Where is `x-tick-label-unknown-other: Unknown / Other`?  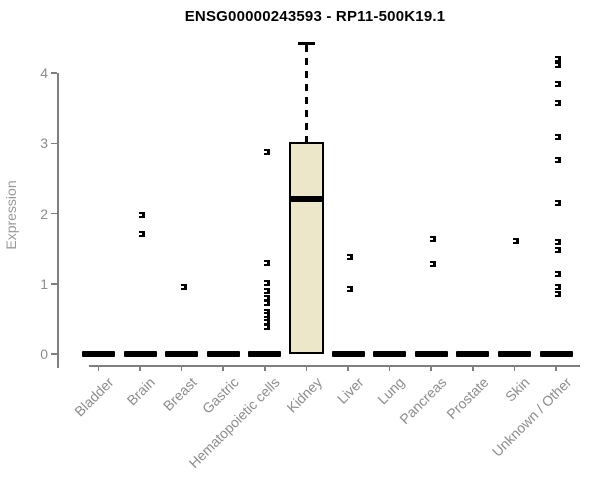
x-tick-label-unknown-other: Unknown / Other is located at coordinates (531, 417).